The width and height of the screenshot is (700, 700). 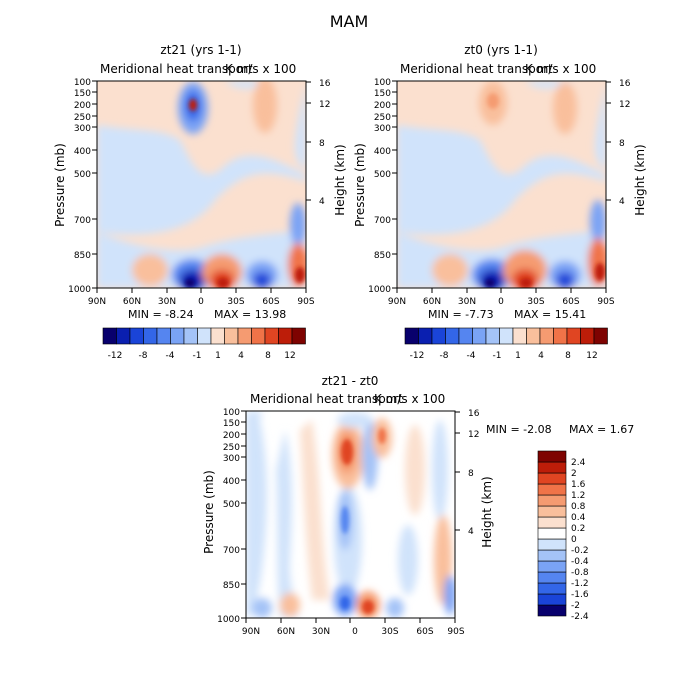 What do you see at coordinates (574, 474) in the screenshot?
I see `colorbar-tick-label: 2` at bounding box center [574, 474].